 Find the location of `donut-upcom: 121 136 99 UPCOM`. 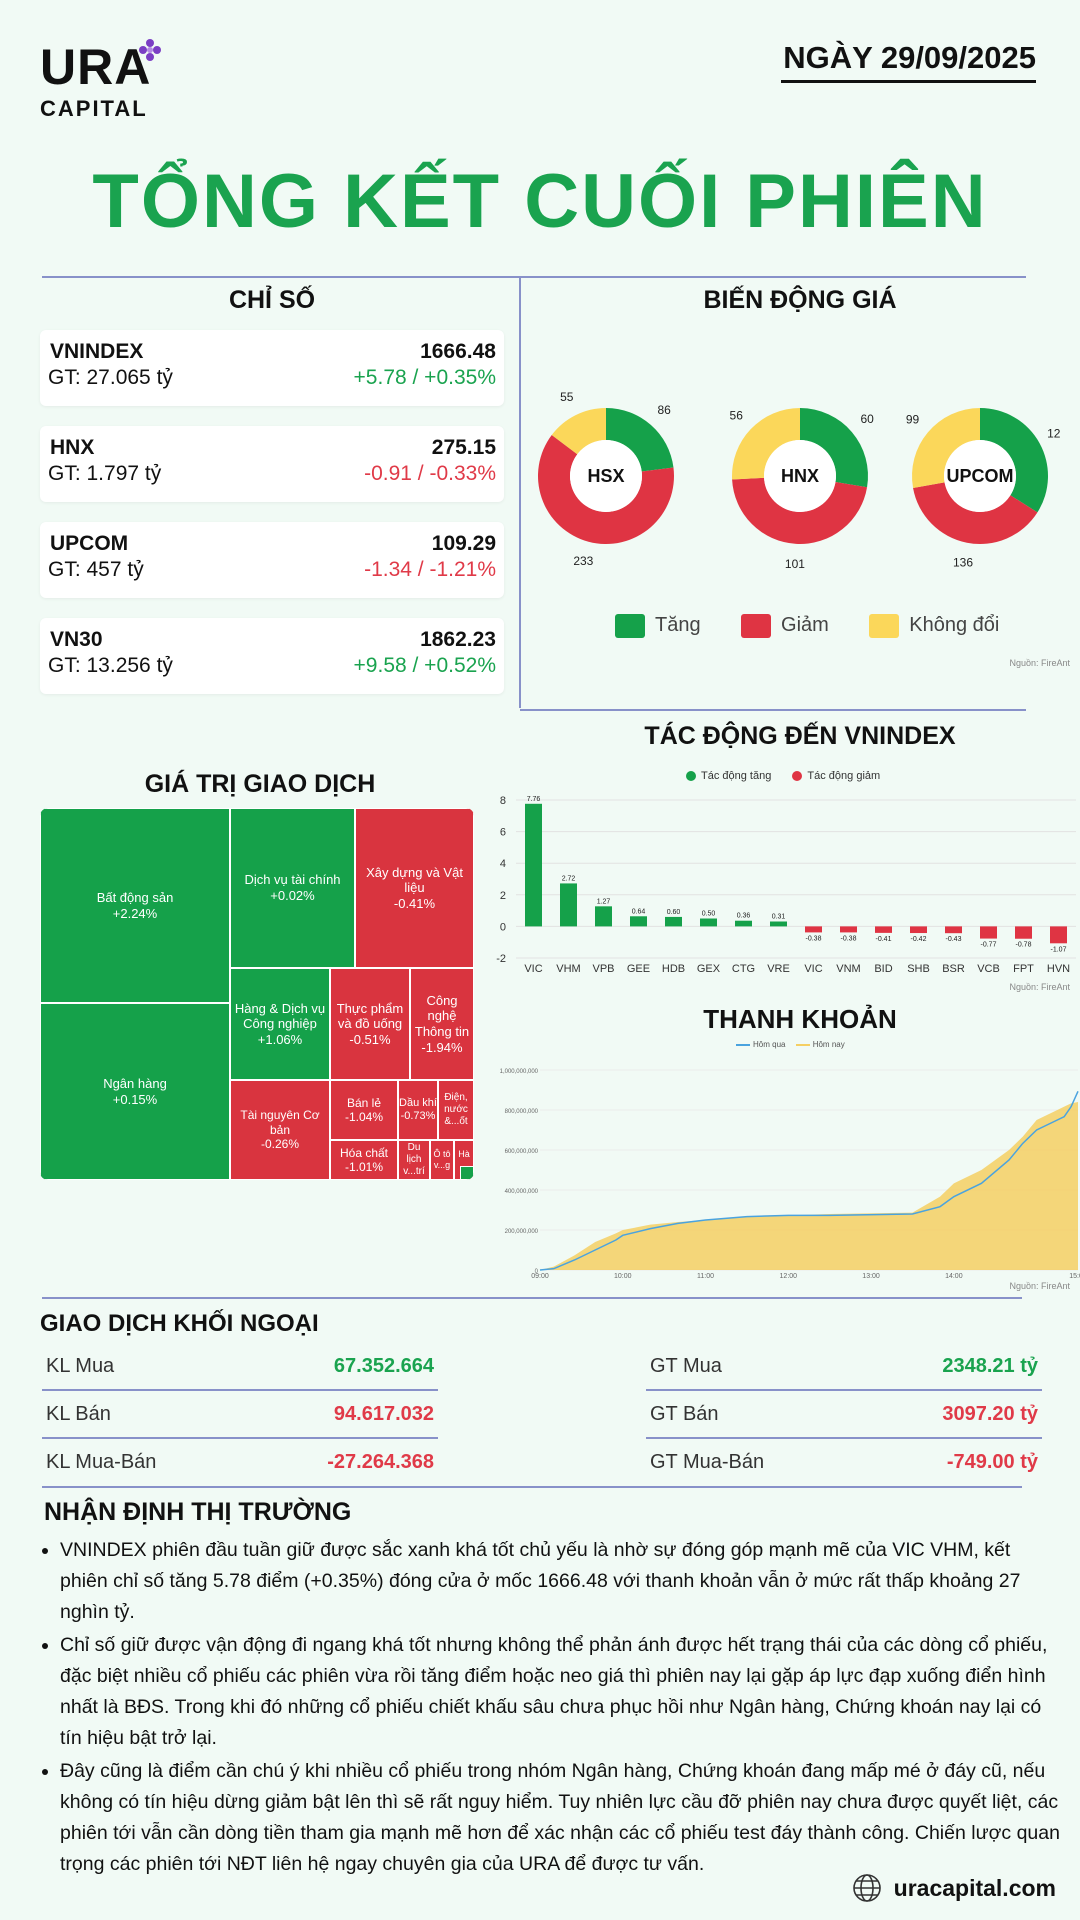

donut-upcom: 121 136 99 UPCOM is located at coordinates (983, 488).